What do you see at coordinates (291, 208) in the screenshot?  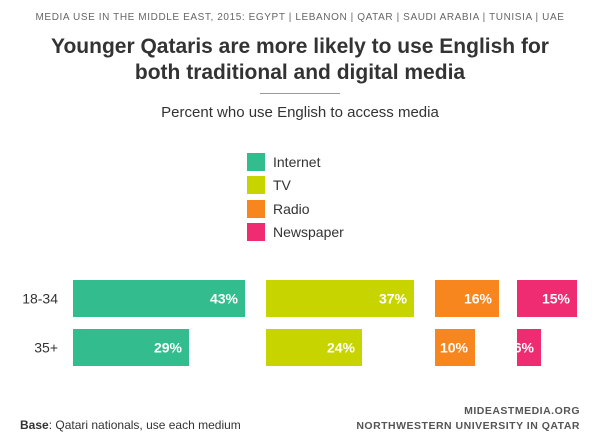 I see `legend-label-radio: Radio` at bounding box center [291, 208].